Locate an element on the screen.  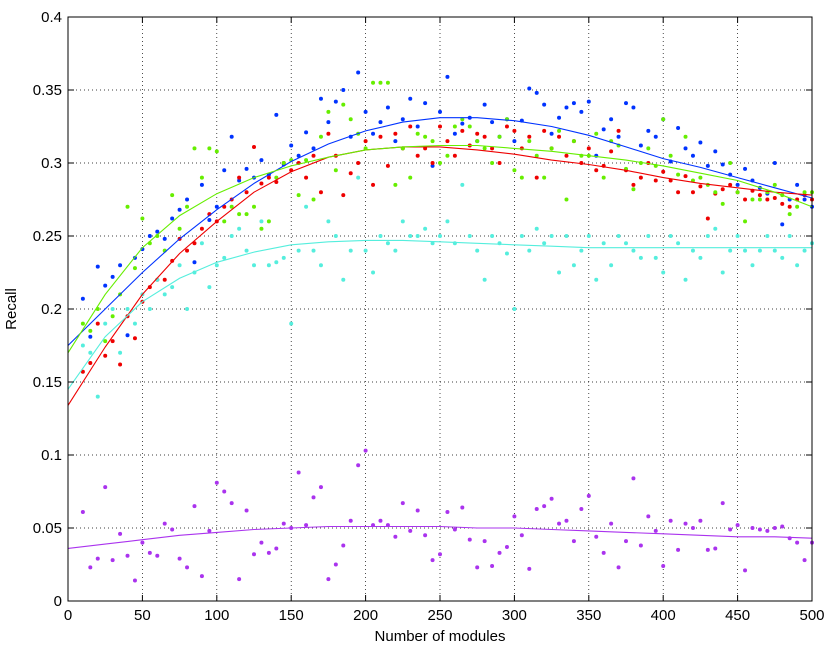
x-tick-label: 300 is located at coordinates (514, 615).